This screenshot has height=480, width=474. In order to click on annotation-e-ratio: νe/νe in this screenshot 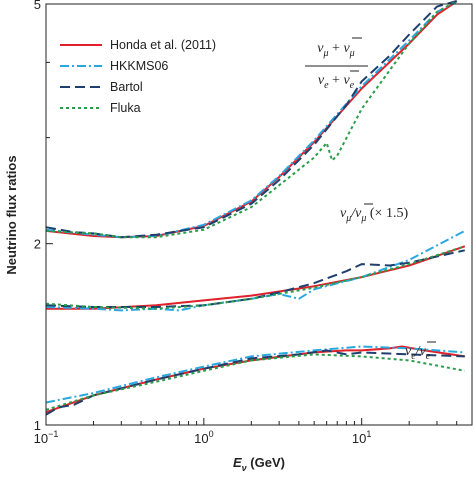, I will do `click(420, 351)`.